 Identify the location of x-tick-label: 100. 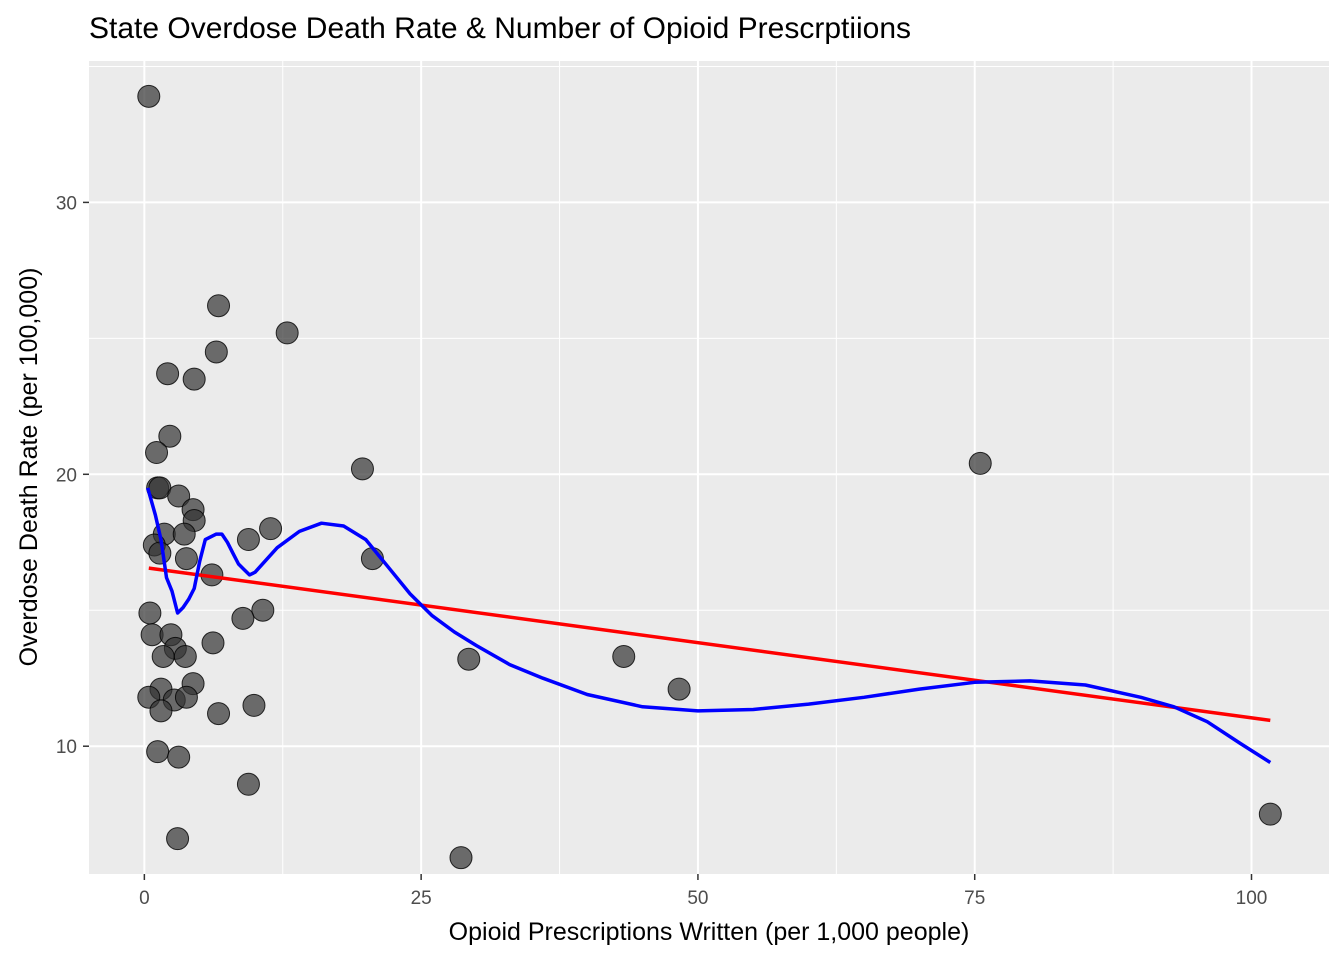
(1252, 898).